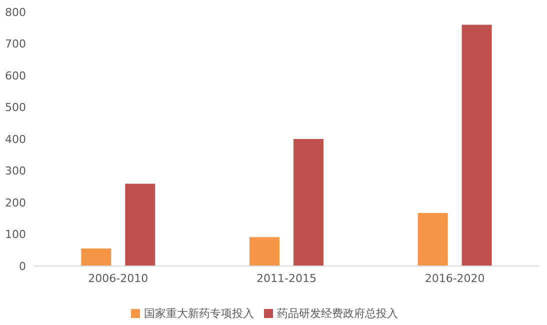 Image resolution: width=547 pixels, height=325 pixels. Describe the element at coordinates (15, 12) in the screenshot. I see `y-tick-label: 800` at that location.